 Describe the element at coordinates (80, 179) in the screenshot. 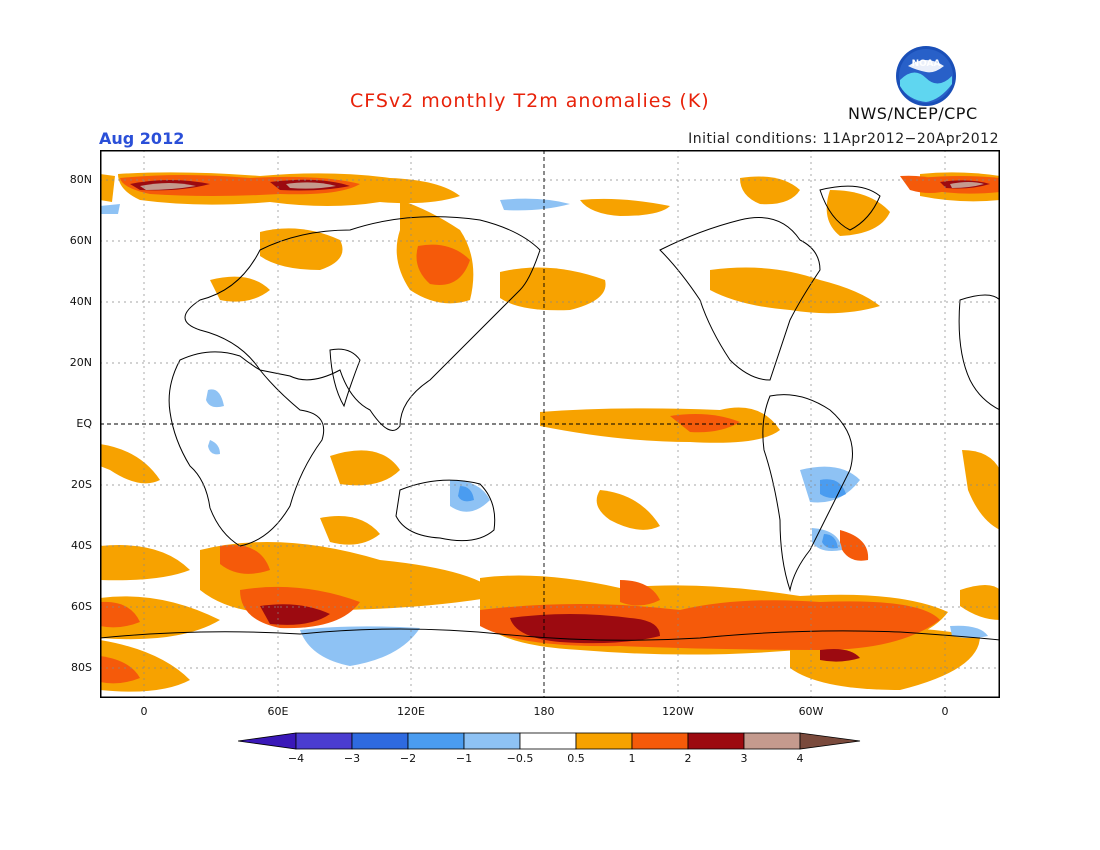

I see `lat-label-80n: 80N` at that location.